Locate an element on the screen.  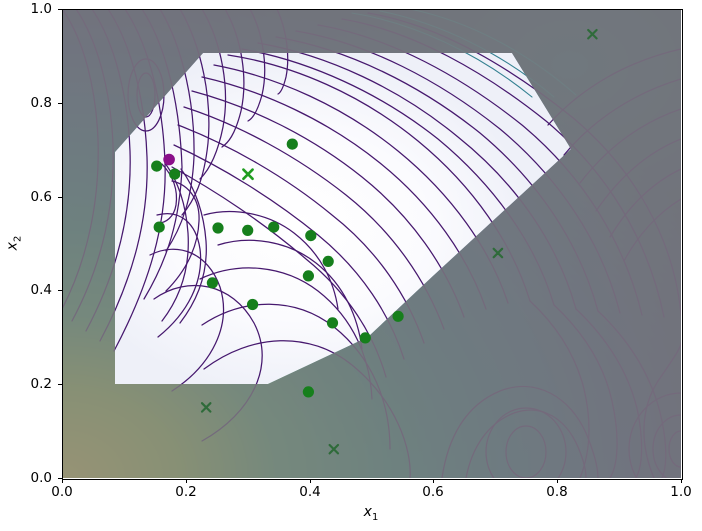
ytick-label: 0.4 is located at coordinates (41, 290).